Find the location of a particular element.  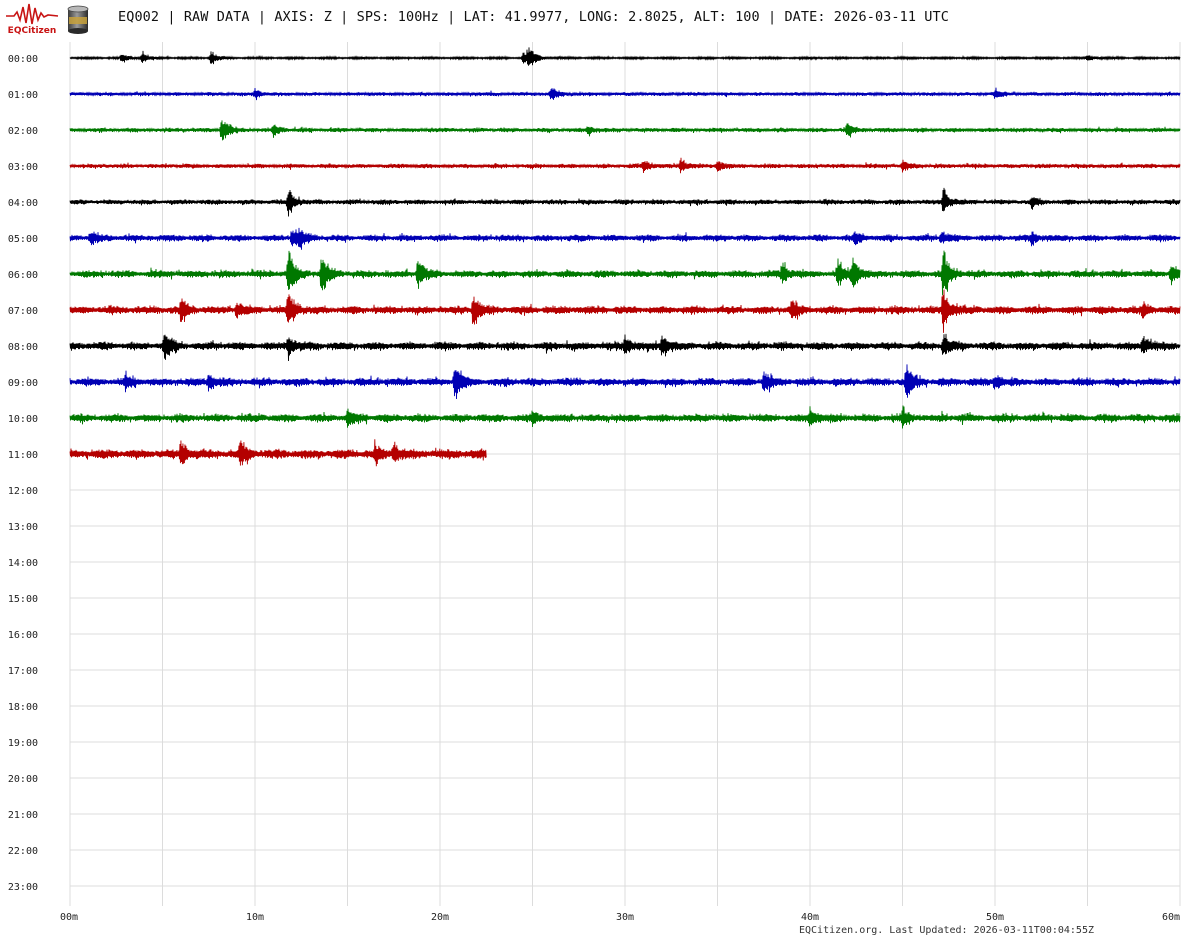

hour-label: 07:00 is located at coordinates (23, 311).